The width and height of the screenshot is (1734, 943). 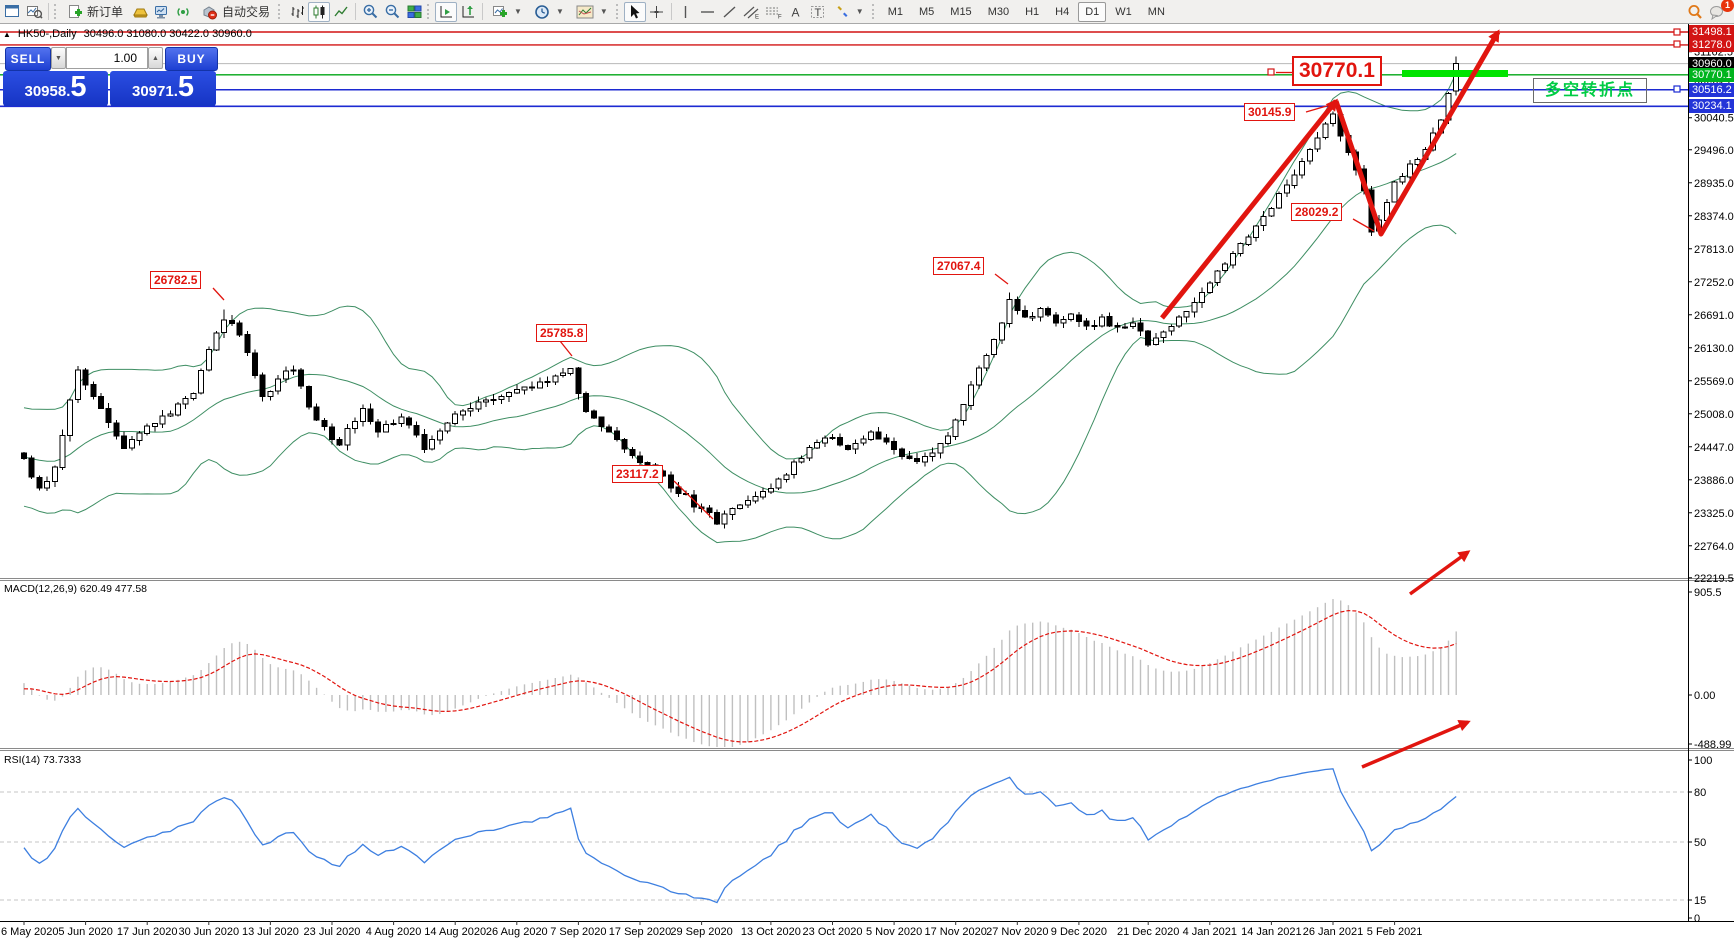 I want to click on notifications-button: 1, so click(x=1720, y=11).